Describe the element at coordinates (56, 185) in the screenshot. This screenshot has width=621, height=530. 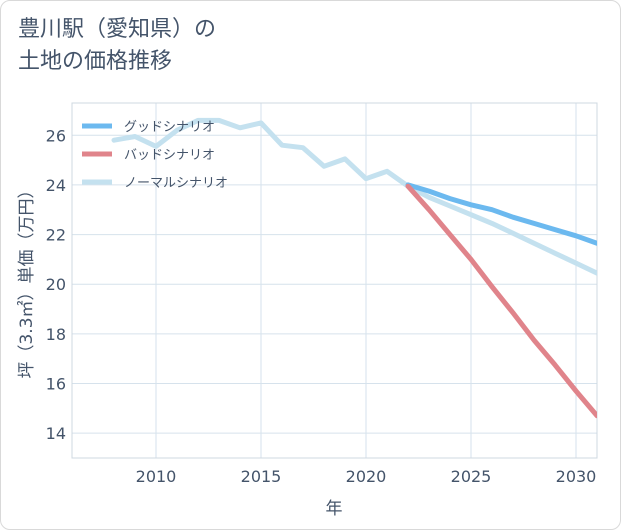
I see `y-tick-label: 24` at that location.